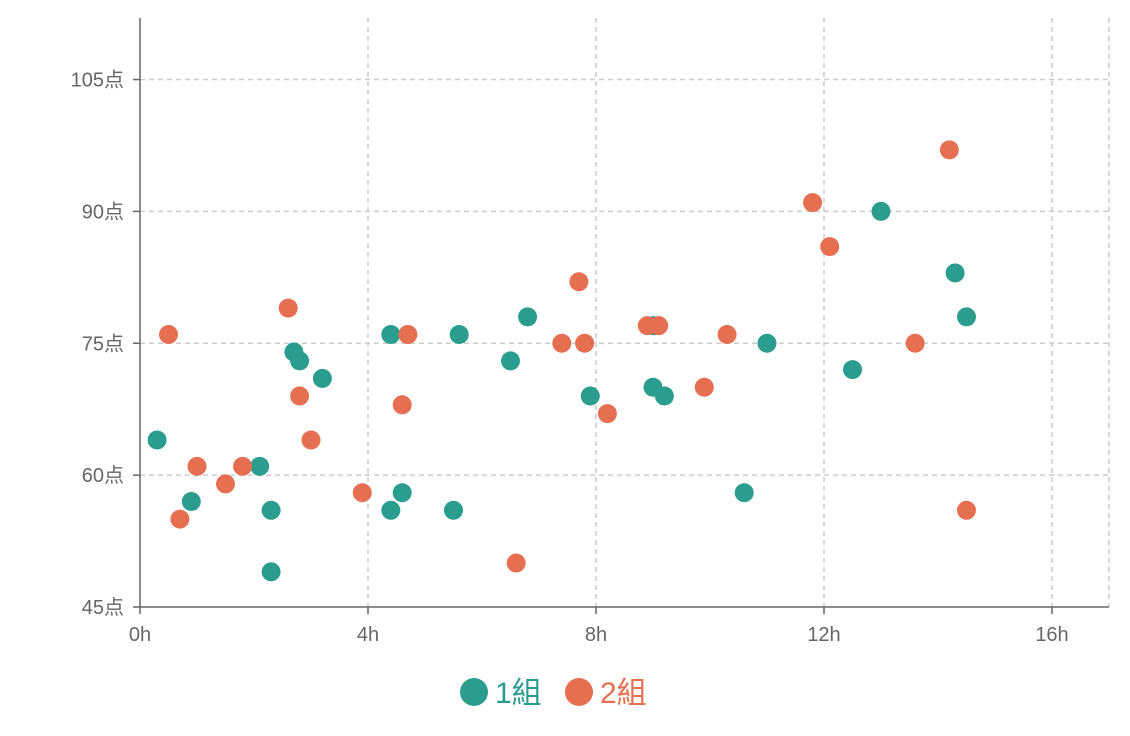  What do you see at coordinates (368, 635) in the screenshot?
I see `x-tick-label: 4h` at bounding box center [368, 635].